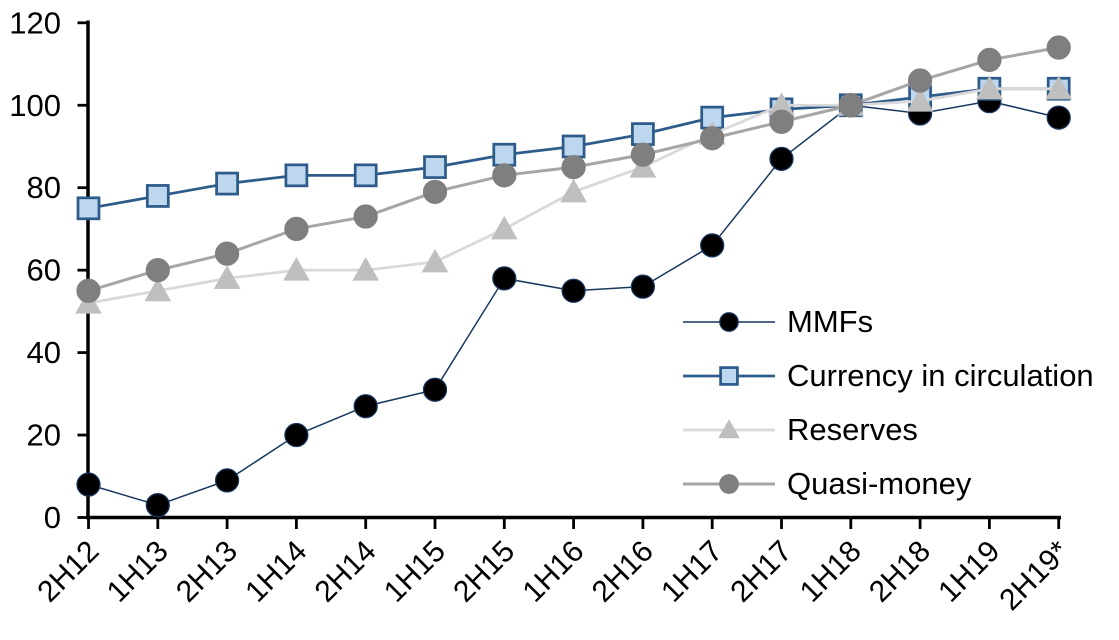 The image size is (1119, 640). I want to click on currency-marker-icon, so click(729, 376).